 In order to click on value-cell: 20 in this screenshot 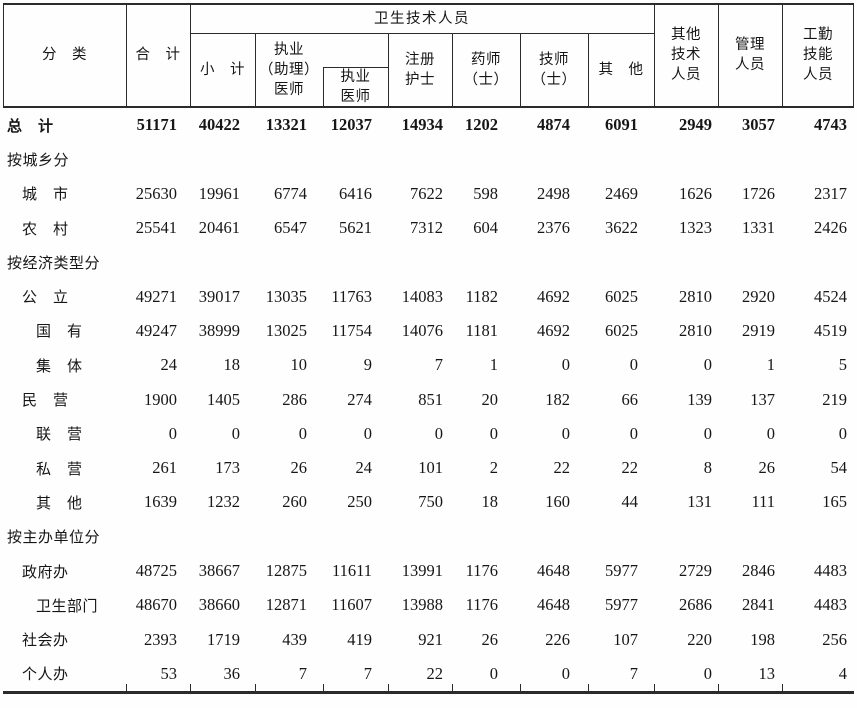, I will do `click(490, 399)`.